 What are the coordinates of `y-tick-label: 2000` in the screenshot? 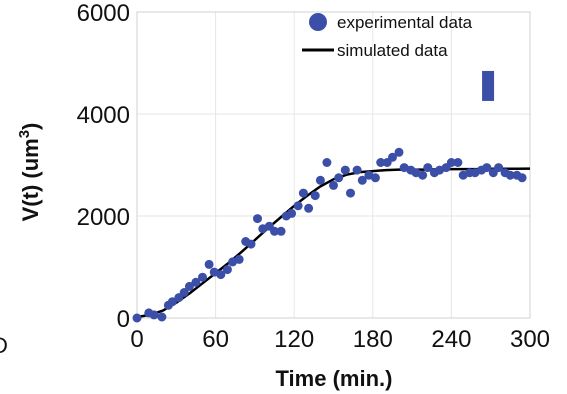 It's located at (103, 217).